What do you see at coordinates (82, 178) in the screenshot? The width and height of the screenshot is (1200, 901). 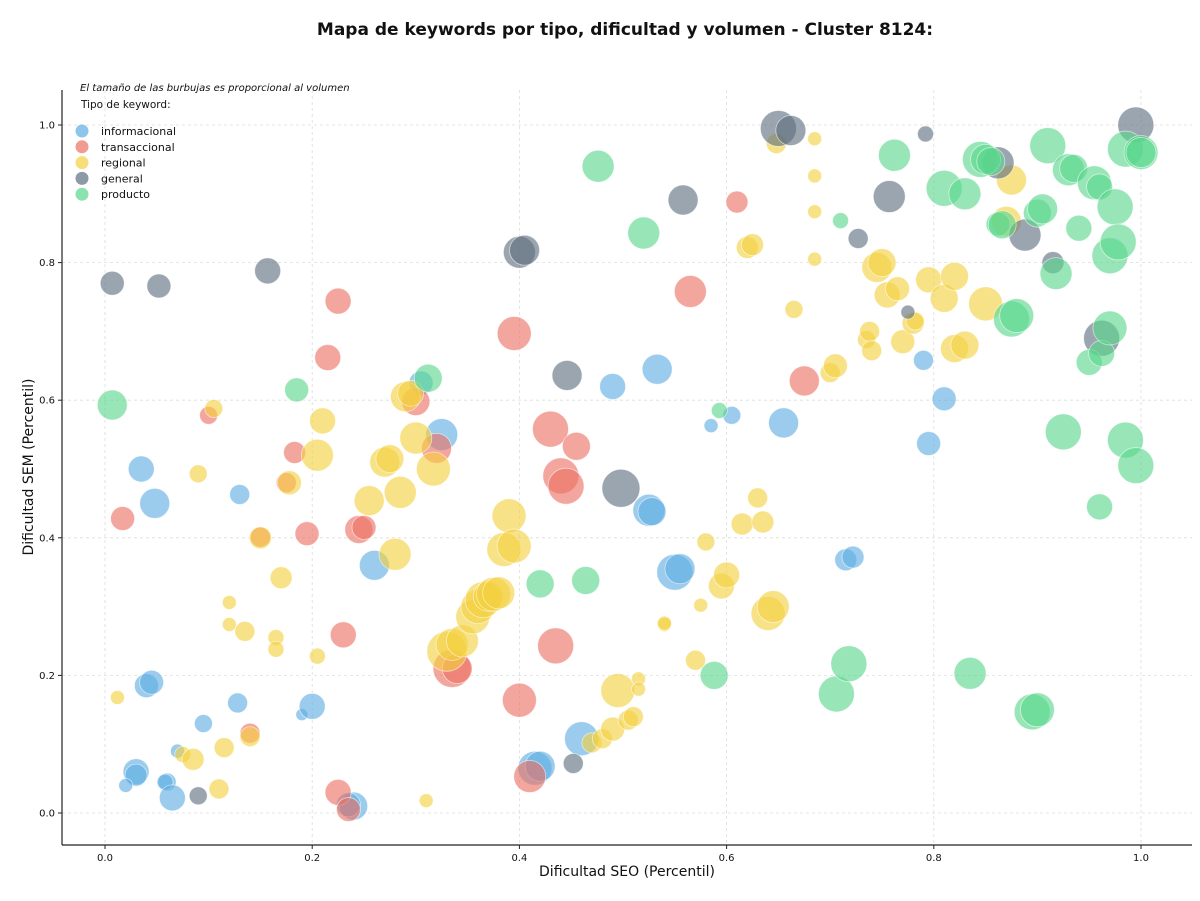 I see `legend-marker-general` at bounding box center [82, 178].